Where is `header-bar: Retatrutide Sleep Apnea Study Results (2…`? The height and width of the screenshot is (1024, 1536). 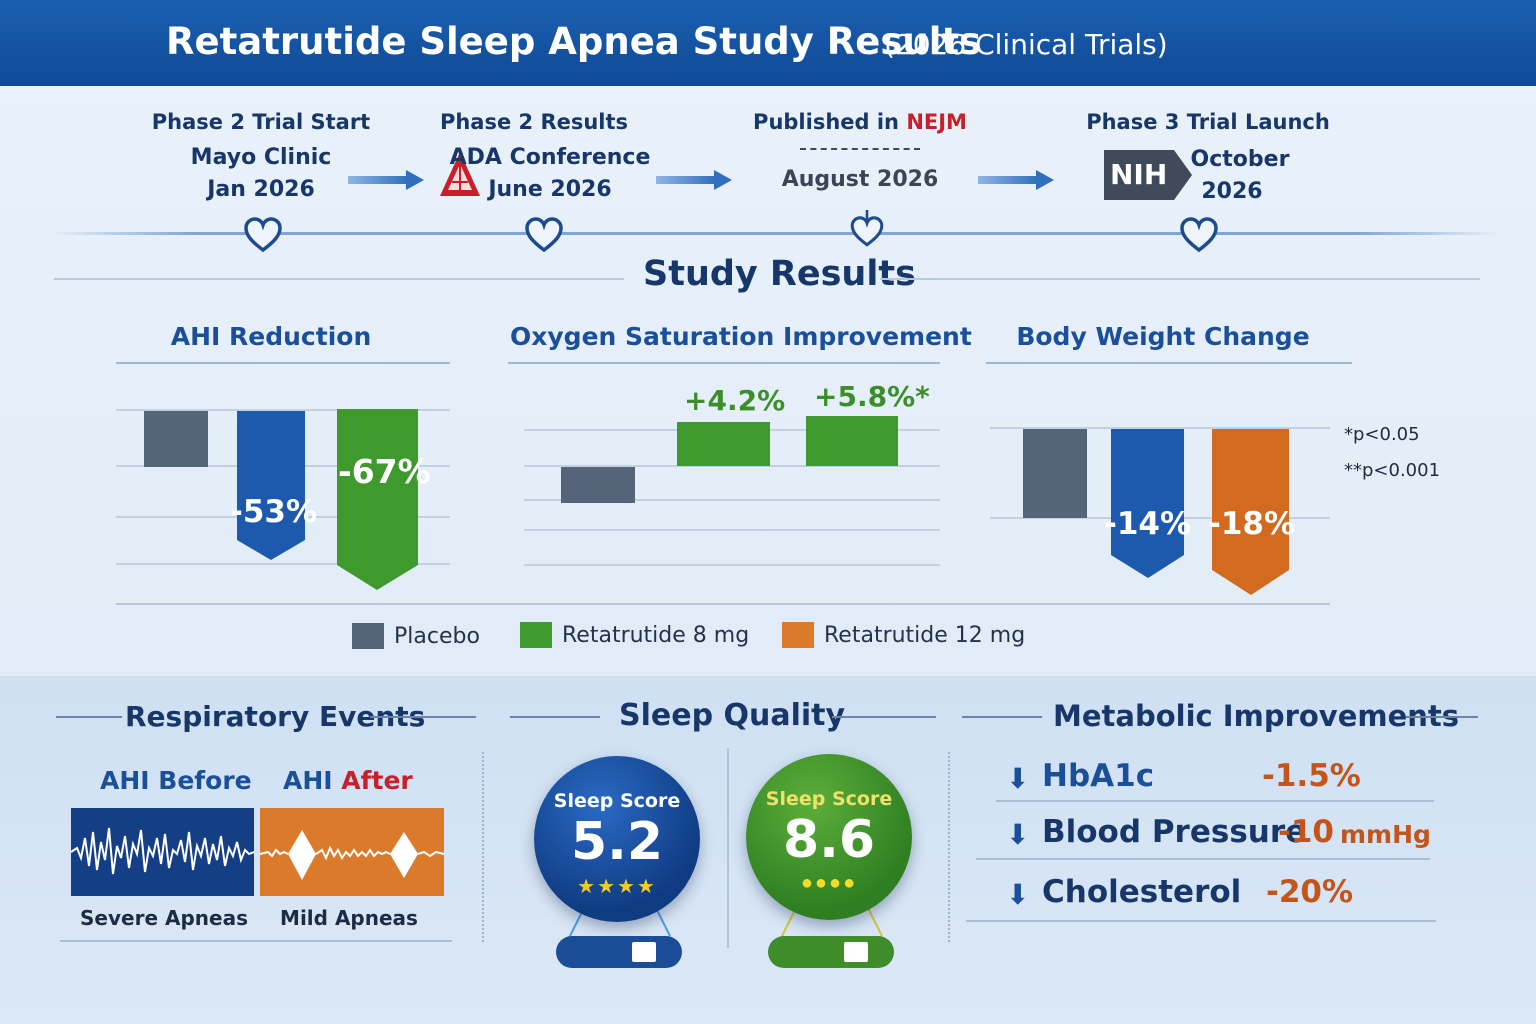 header-bar: Retatrutide Sleep Apnea Study Results (2… is located at coordinates (768, 43).